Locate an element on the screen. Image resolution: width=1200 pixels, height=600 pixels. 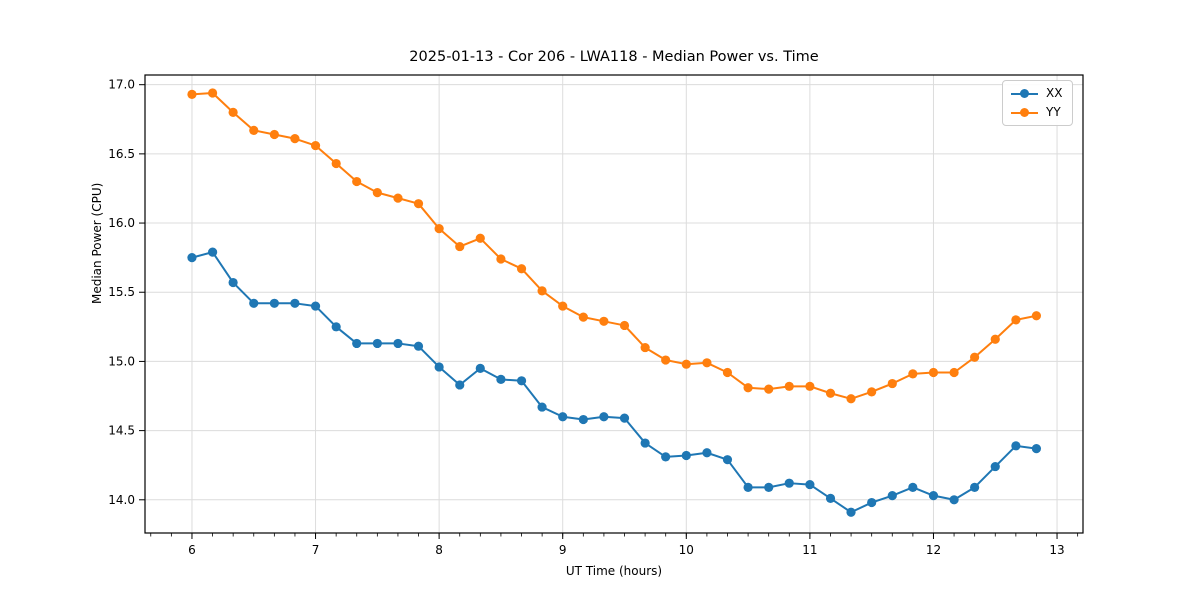
x-tick-label: 13 is located at coordinates (1056, 550).